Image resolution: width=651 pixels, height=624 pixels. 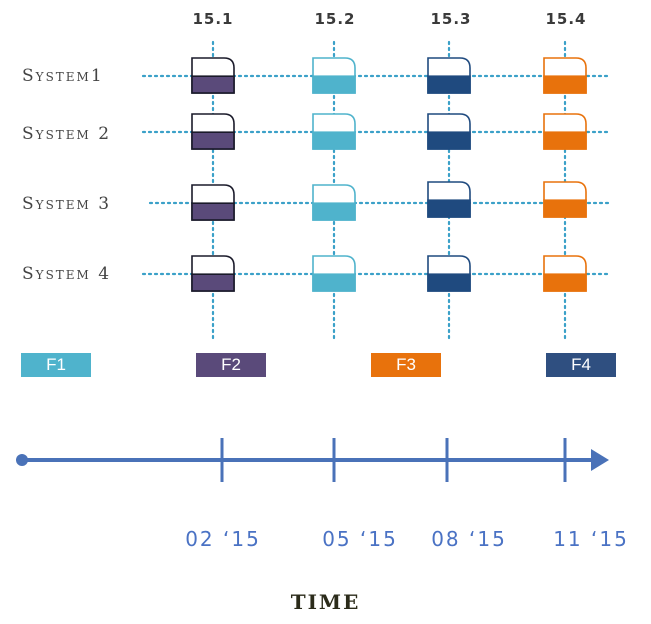 What do you see at coordinates (360, 539) in the screenshot?
I see `timeline-date-2: 05 ‘15` at bounding box center [360, 539].